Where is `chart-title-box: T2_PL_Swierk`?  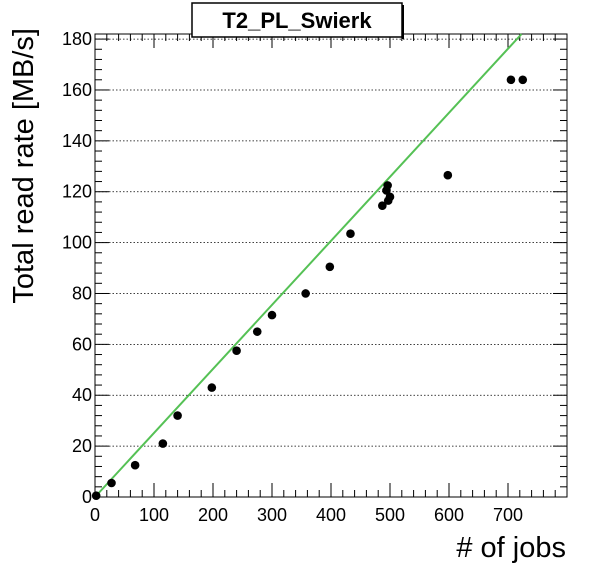
chart-title-box: T2_PL_Swierk is located at coordinates (297, 20).